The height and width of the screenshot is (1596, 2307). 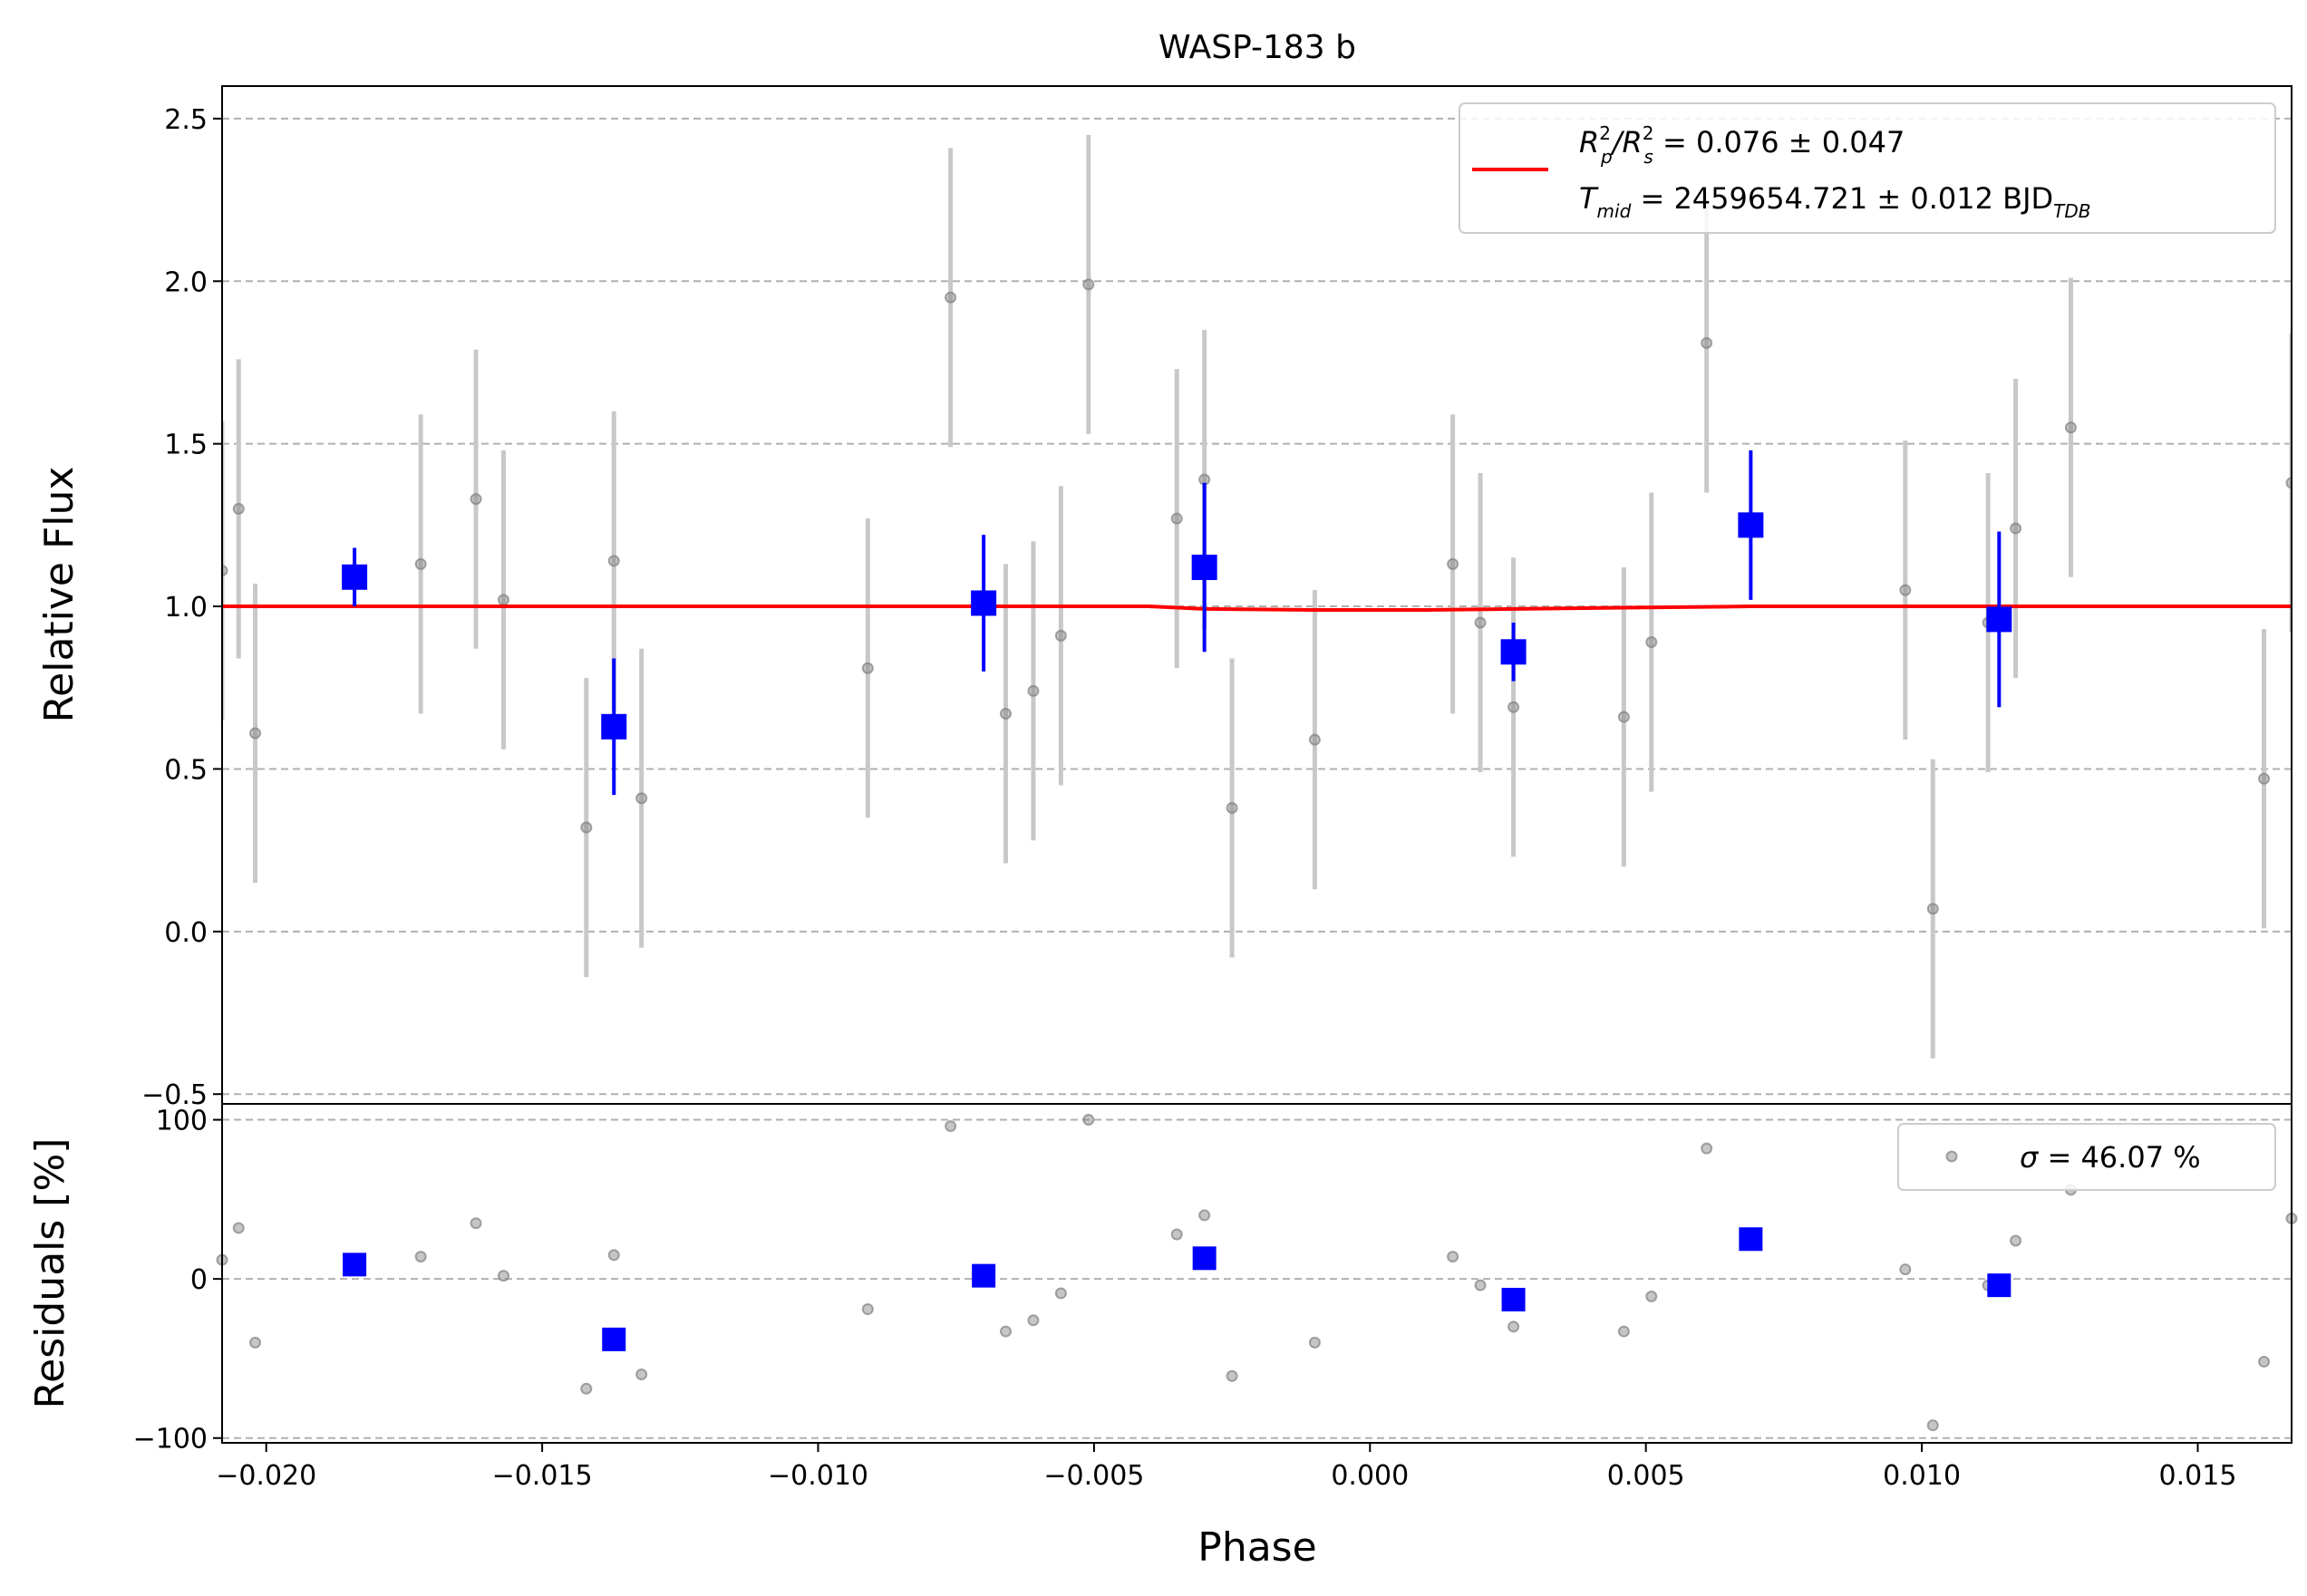 I want to click on residuals-axis-label: Residuals [%], so click(x=50, y=1273).